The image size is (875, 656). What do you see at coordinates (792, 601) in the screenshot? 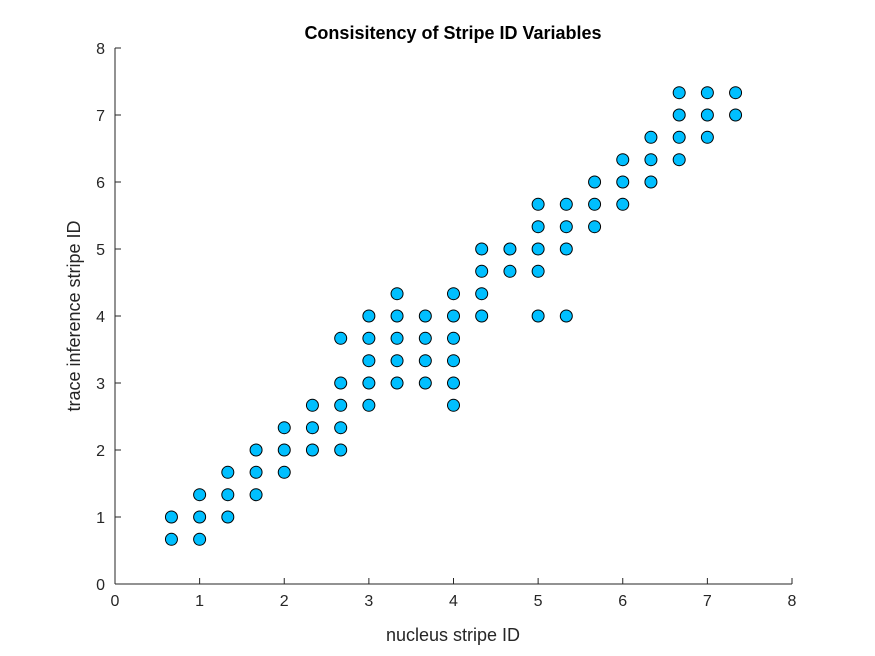
I see `x-tick-label: 8` at bounding box center [792, 601].